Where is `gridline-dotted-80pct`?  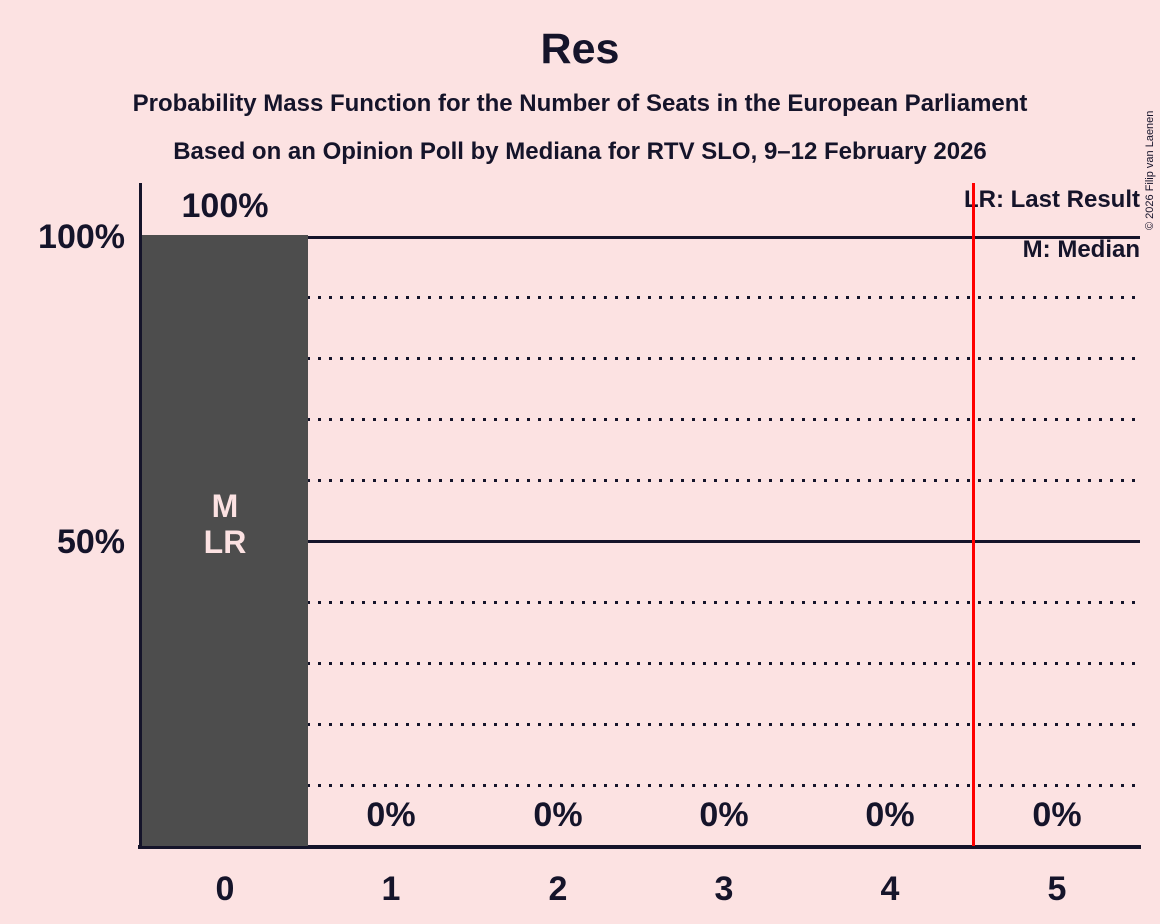
gridline-dotted-80pct is located at coordinates (641, 358).